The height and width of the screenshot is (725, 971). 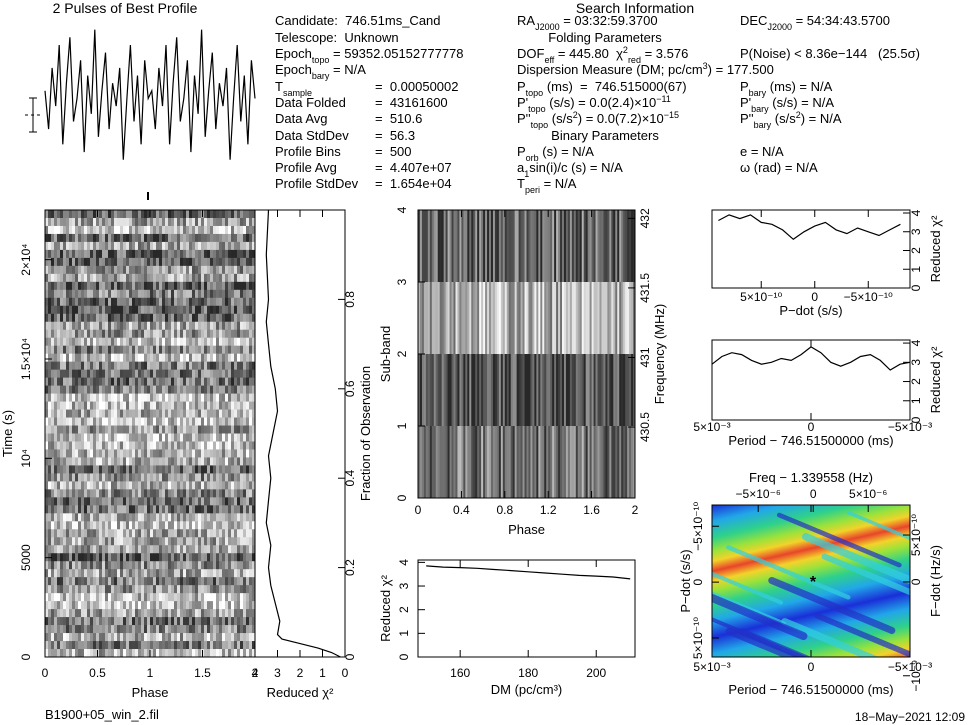 I want to click on x-axis-label: DM (pc/cm³), so click(x=527, y=689).